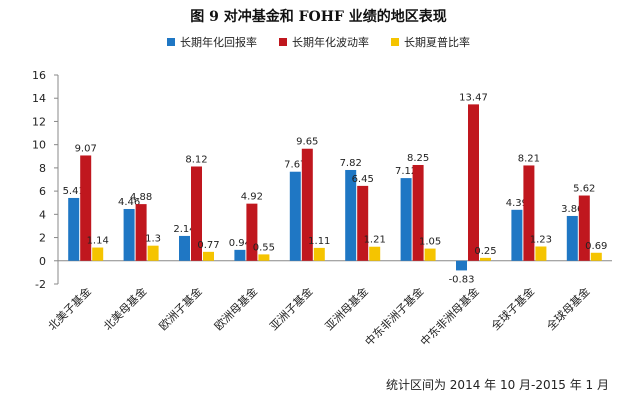  Describe the element at coordinates (584, 189) in the screenshot. I see `data-label-s1-9: 5.62` at that location.